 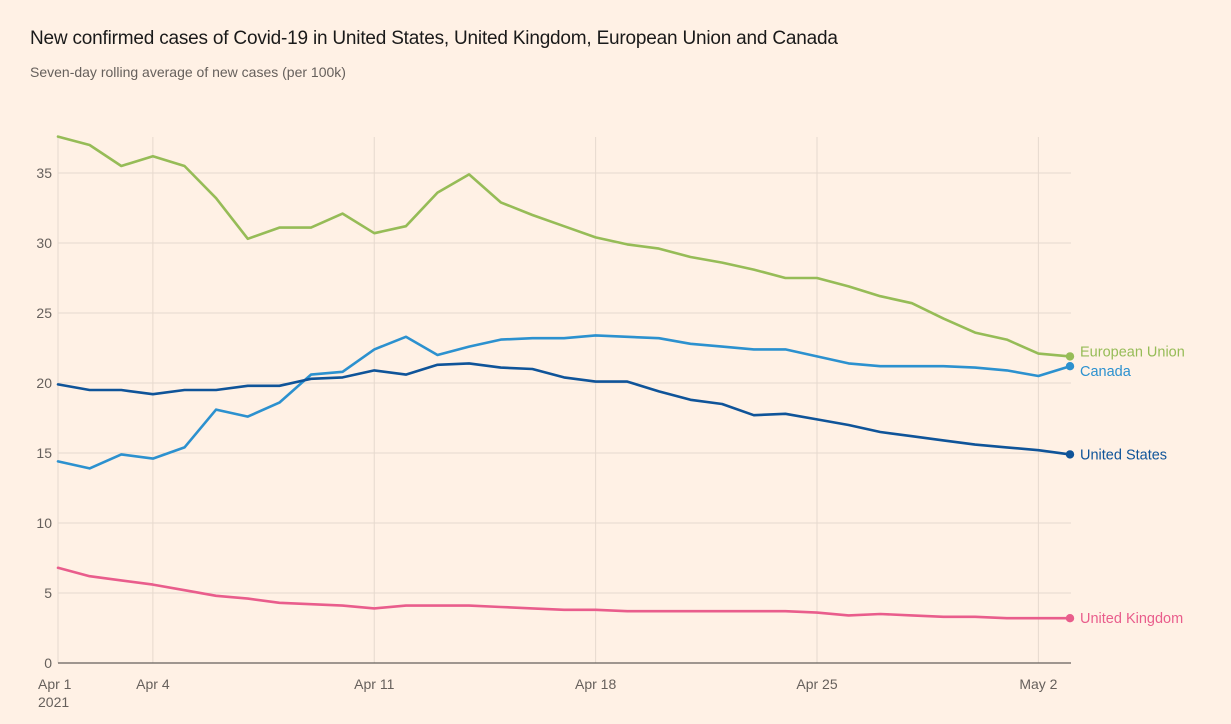 I want to click on x-tick-label: Apr 11, so click(x=374, y=684).